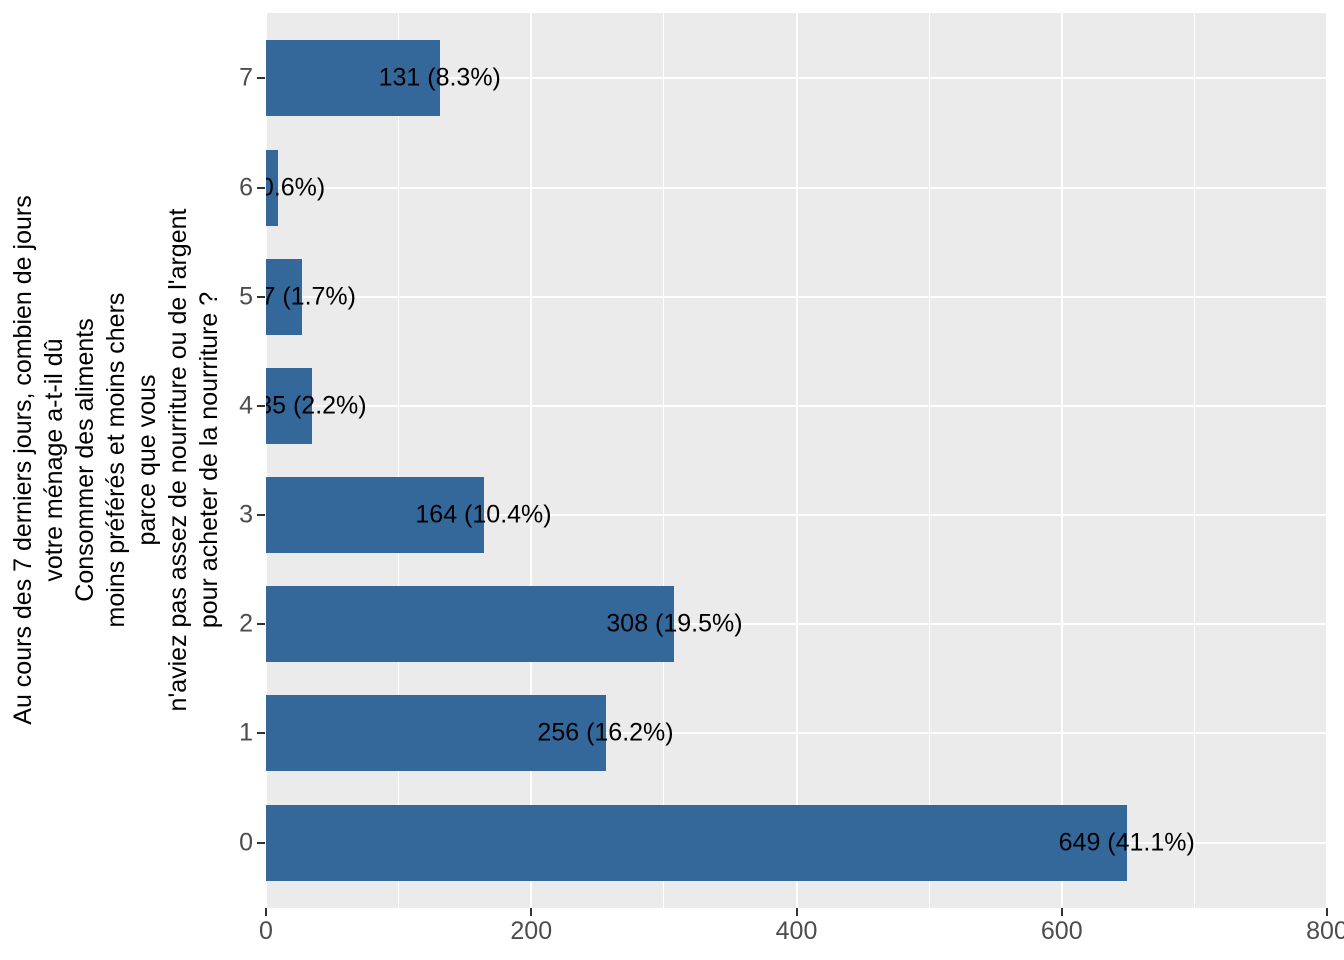 The height and width of the screenshot is (960, 1344). I want to click on bar-value-label: 35 (2.2%), so click(316, 405).